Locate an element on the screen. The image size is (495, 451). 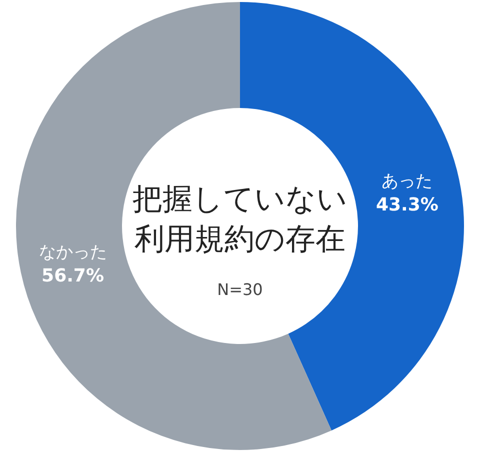
data-label: 43.3% is located at coordinates (407, 205).